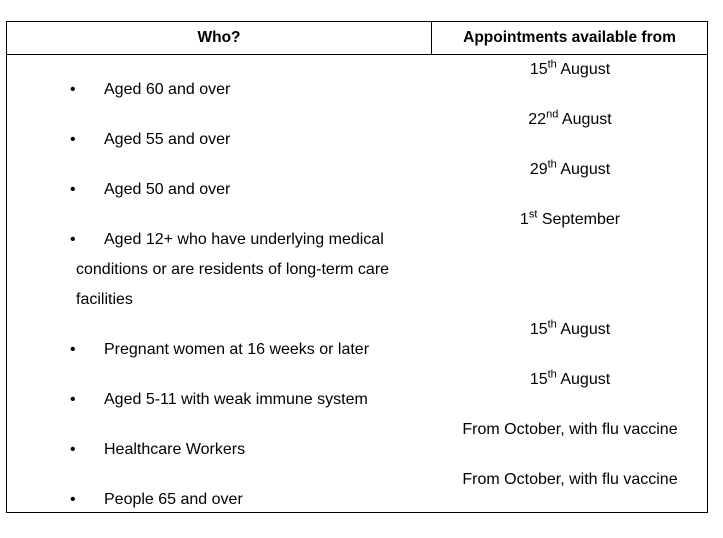  Describe the element at coordinates (167, 189) in the screenshot. I see `who-text: Aged 50 and over` at that location.